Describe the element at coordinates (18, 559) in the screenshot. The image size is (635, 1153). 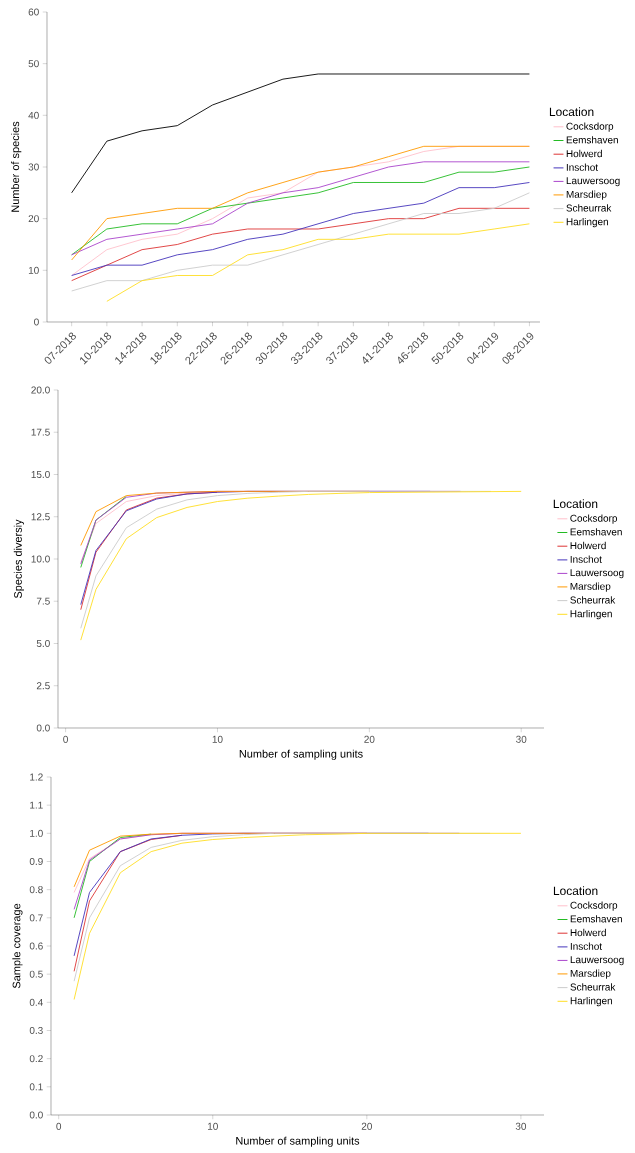
I see `y-axis-title: Species diversiy` at that location.